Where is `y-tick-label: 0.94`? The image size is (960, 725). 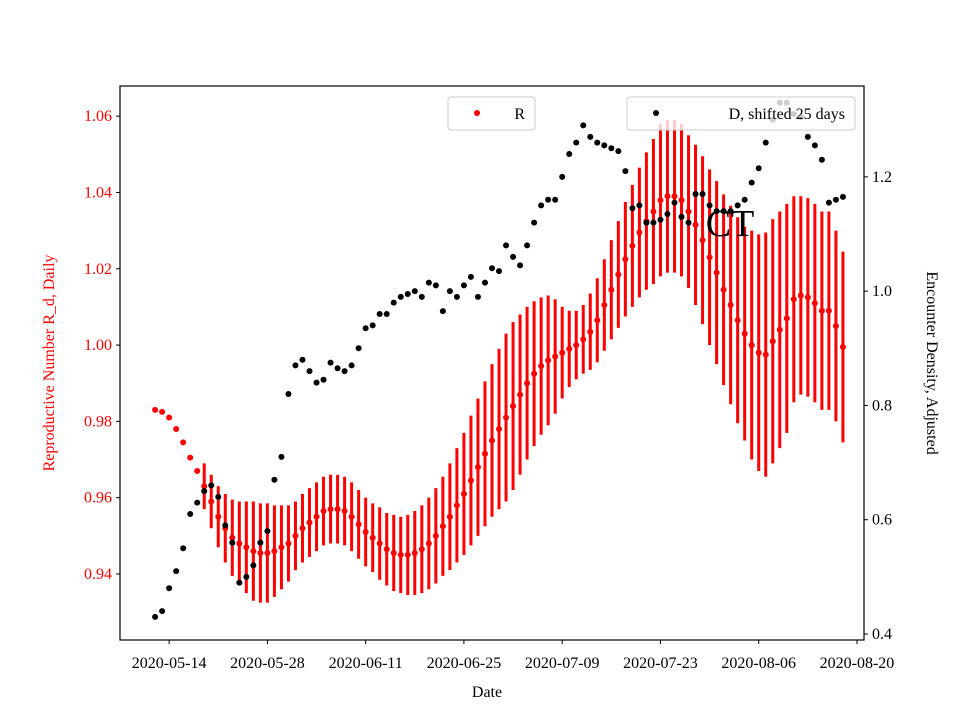
y-tick-label: 0.94 is located at coordinates (98, 574).